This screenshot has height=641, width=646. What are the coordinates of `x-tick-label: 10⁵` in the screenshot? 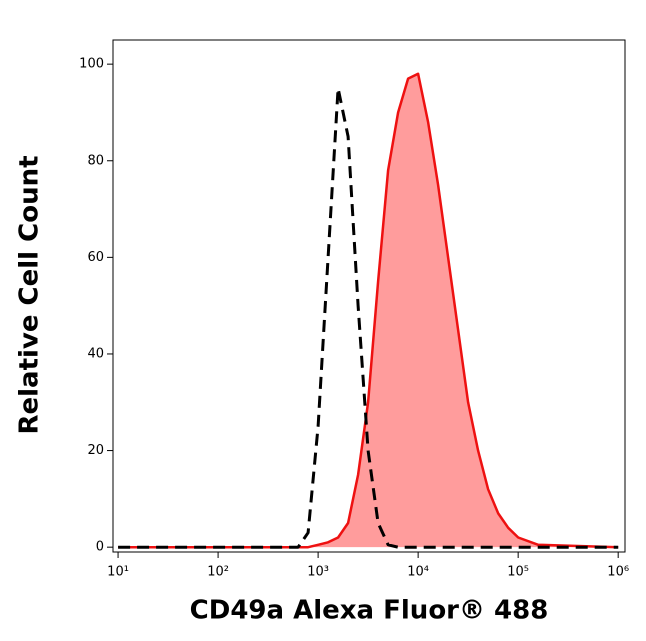 It's located at (518, 572).